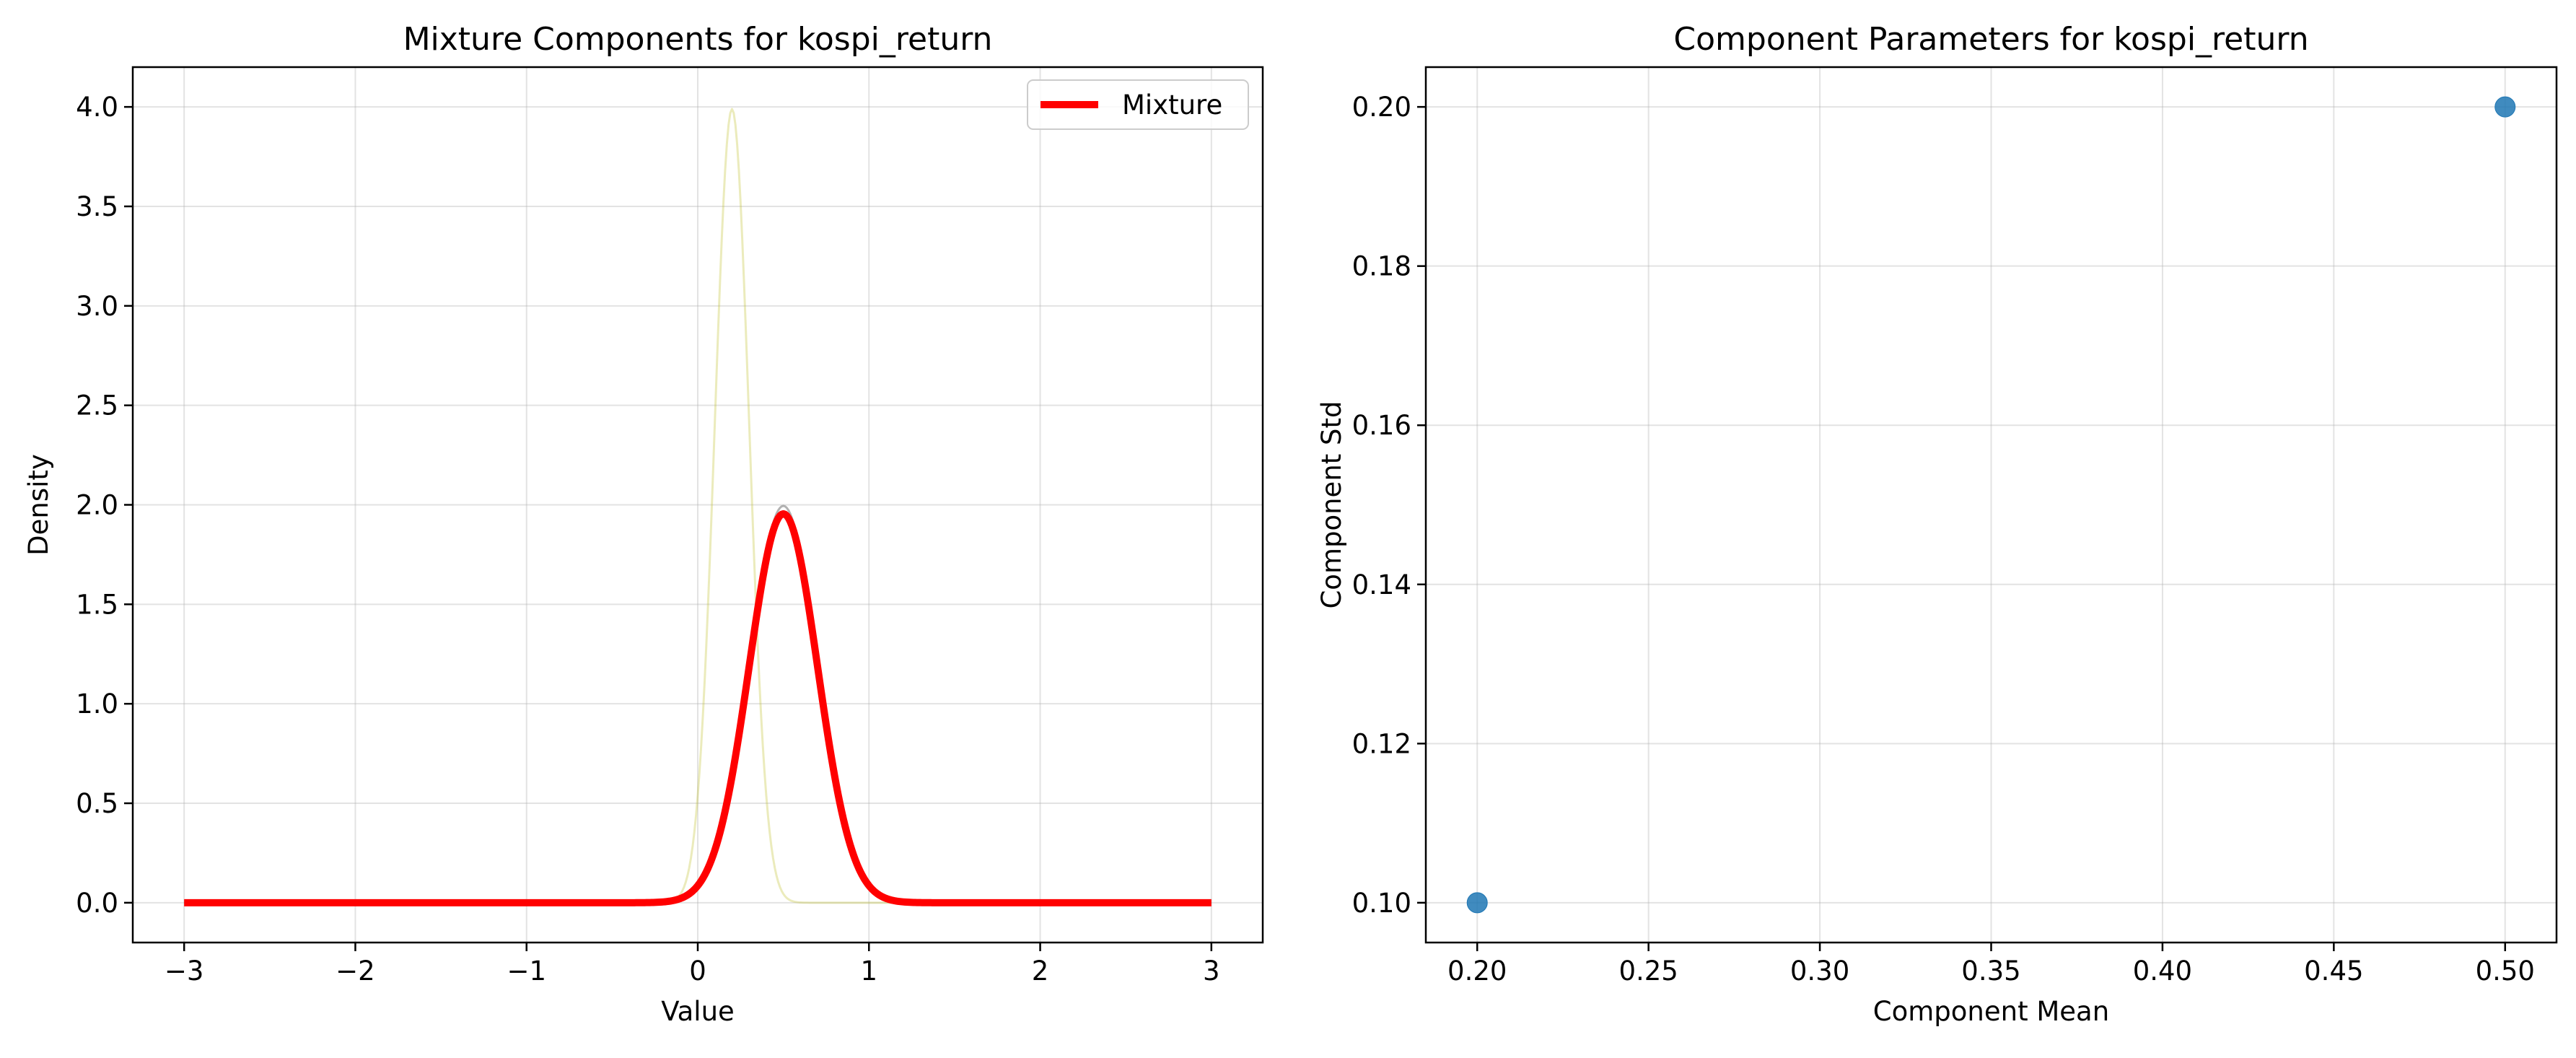 This screenshot has width=2576, height=1058. Describe the element at coordinates (1040, 971) in the screenshot. I see `l-x-tick-label: 2` at that location.